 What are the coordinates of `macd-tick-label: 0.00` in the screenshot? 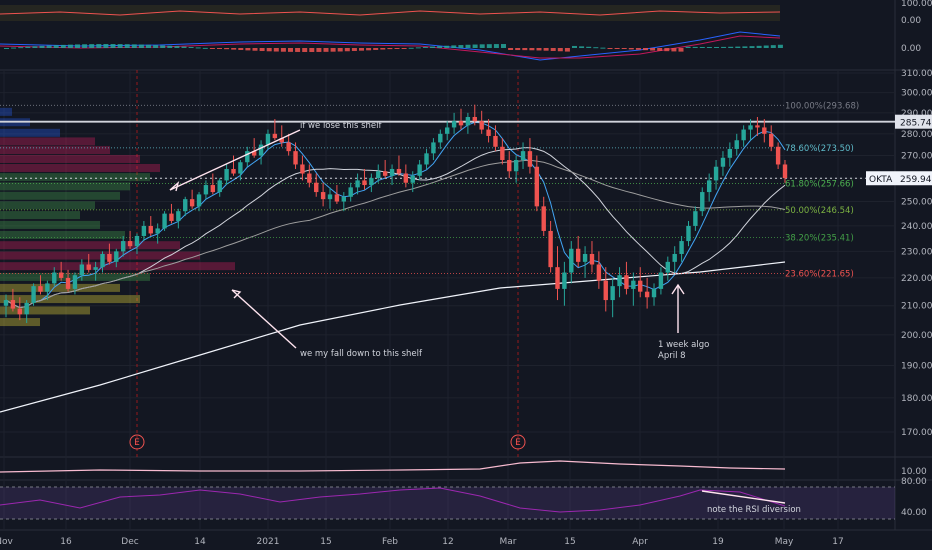 It's located at (911, 21).